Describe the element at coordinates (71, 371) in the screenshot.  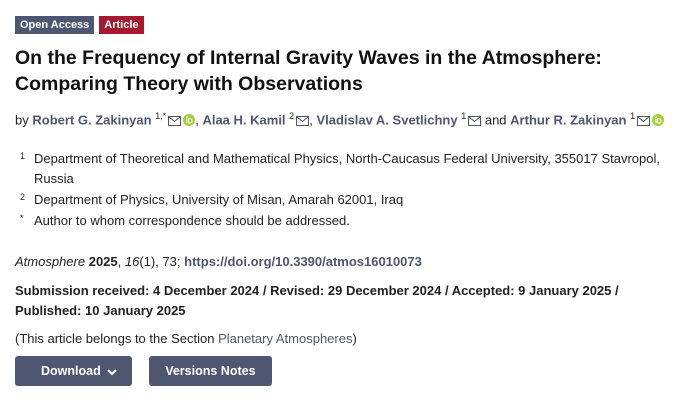
I see `button-label: Download` at that location.